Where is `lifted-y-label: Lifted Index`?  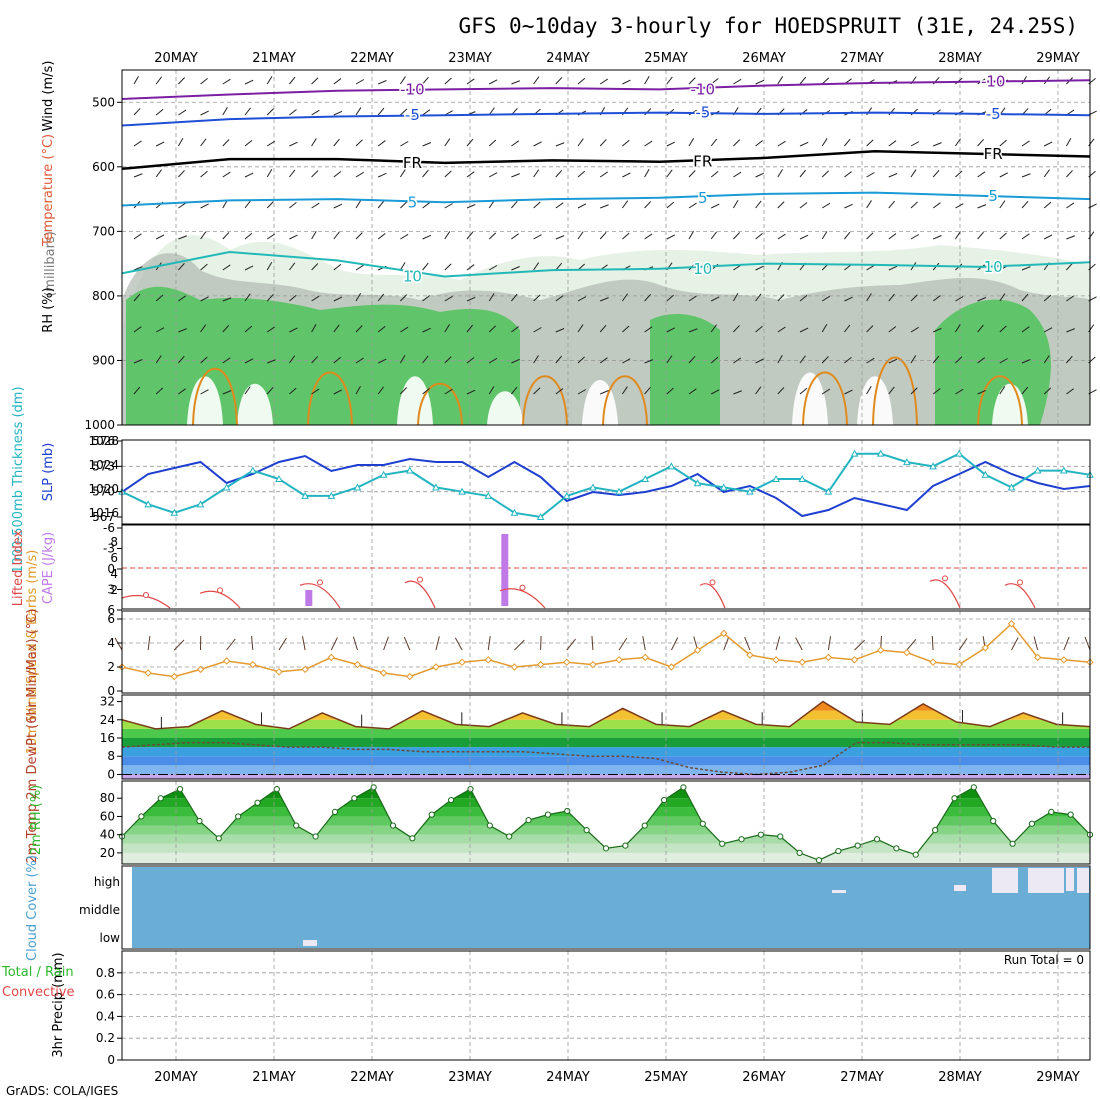
lifted-y-label: Lifted Index is located at coordinates (18, 567).